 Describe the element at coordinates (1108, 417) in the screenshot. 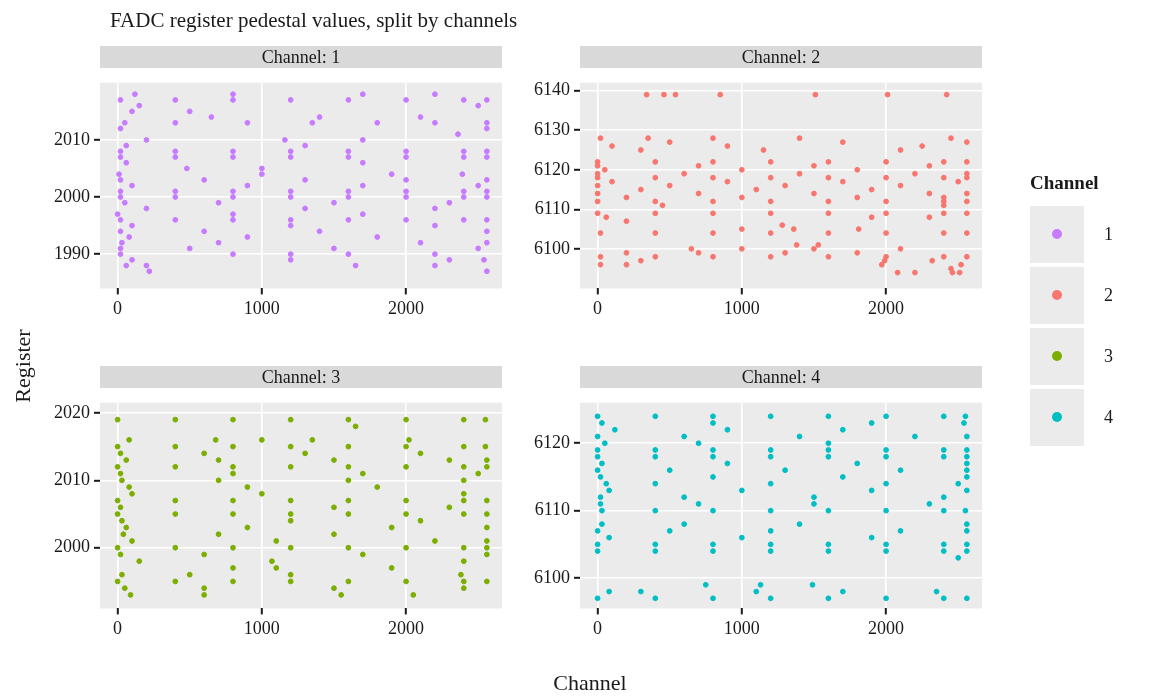

I see `legend-label: 4` at that location.